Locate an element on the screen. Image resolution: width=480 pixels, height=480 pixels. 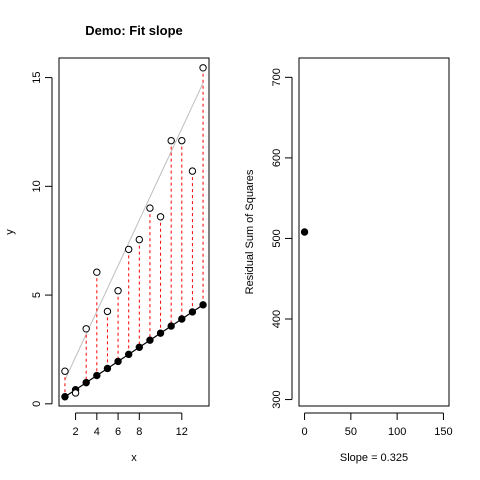
fit-x-tick-label: 6 is located at coordinates (118, 432).